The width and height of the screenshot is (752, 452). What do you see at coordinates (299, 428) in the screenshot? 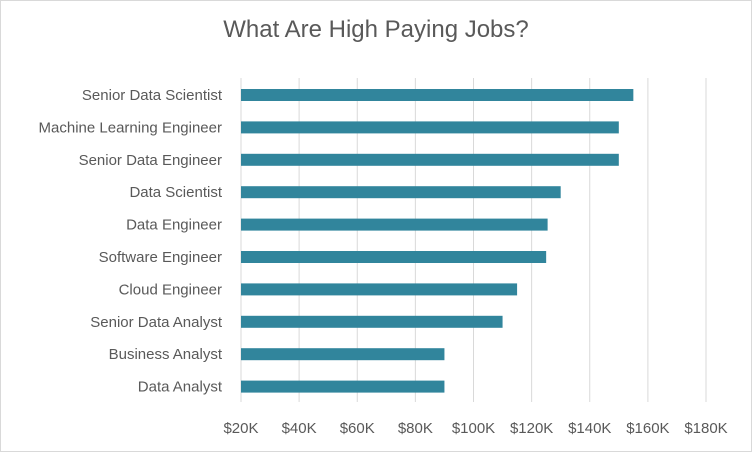
I see `x-tick-label: $40K` at bounding box center [299, 428].